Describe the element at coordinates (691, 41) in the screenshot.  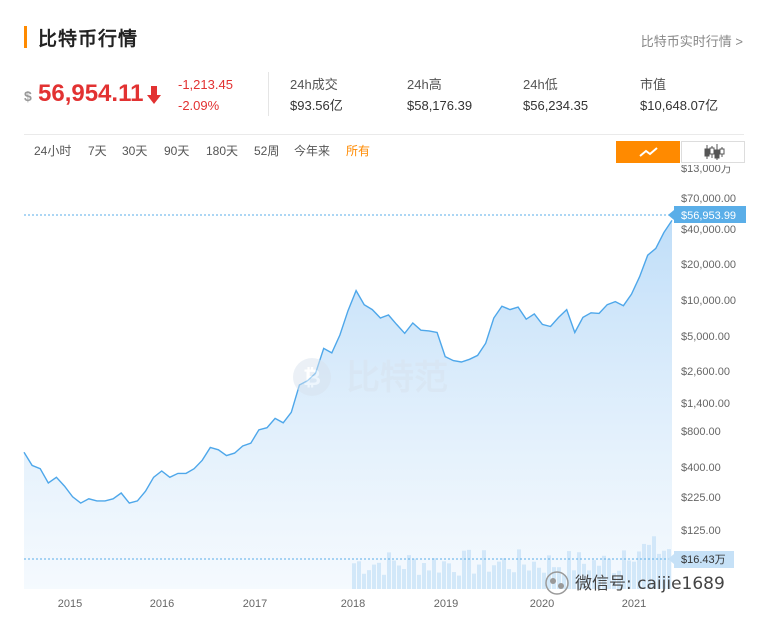
I see `realtime-quote-link: 比特币实时行情 >` at that location.